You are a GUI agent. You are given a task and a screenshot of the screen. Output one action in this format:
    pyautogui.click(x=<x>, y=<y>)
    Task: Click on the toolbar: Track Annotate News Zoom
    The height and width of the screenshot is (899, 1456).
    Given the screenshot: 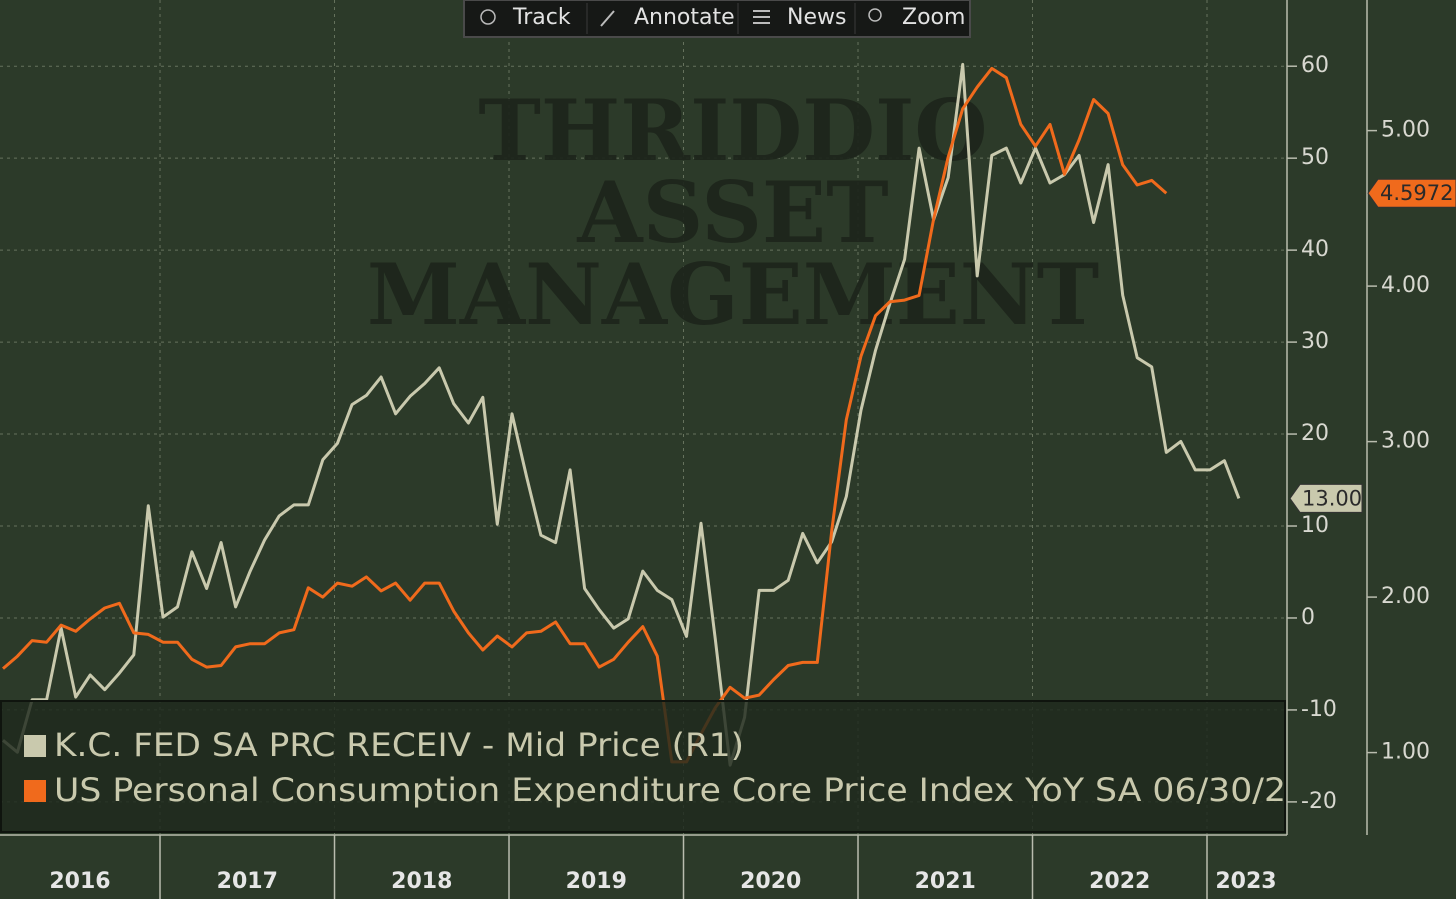 What is the action you would take?
    pyautogui.click(x=717, y=19)
    